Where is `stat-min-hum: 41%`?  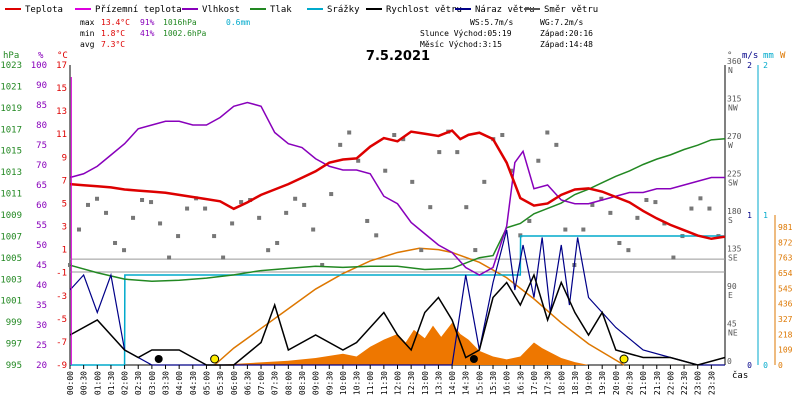
stat-min-hum: 41% is located at coordinates (147, 33).